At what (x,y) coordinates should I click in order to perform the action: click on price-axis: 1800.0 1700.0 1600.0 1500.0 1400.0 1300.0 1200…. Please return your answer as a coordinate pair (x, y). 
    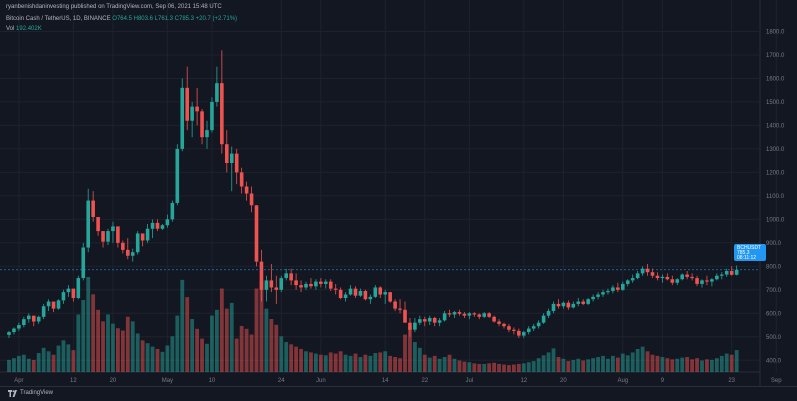
    Looking at the image, I should click on (775, 196).